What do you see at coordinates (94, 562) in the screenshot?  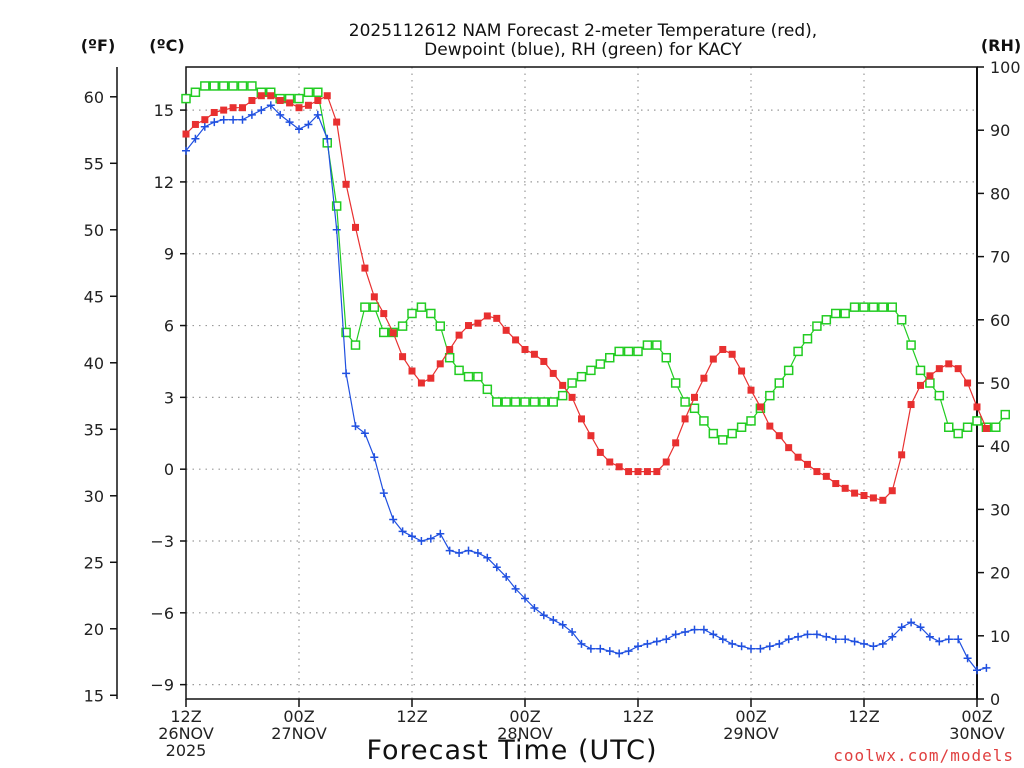 I see `fahrenheit-tick-label: 25` at bounding box center [94, 562].